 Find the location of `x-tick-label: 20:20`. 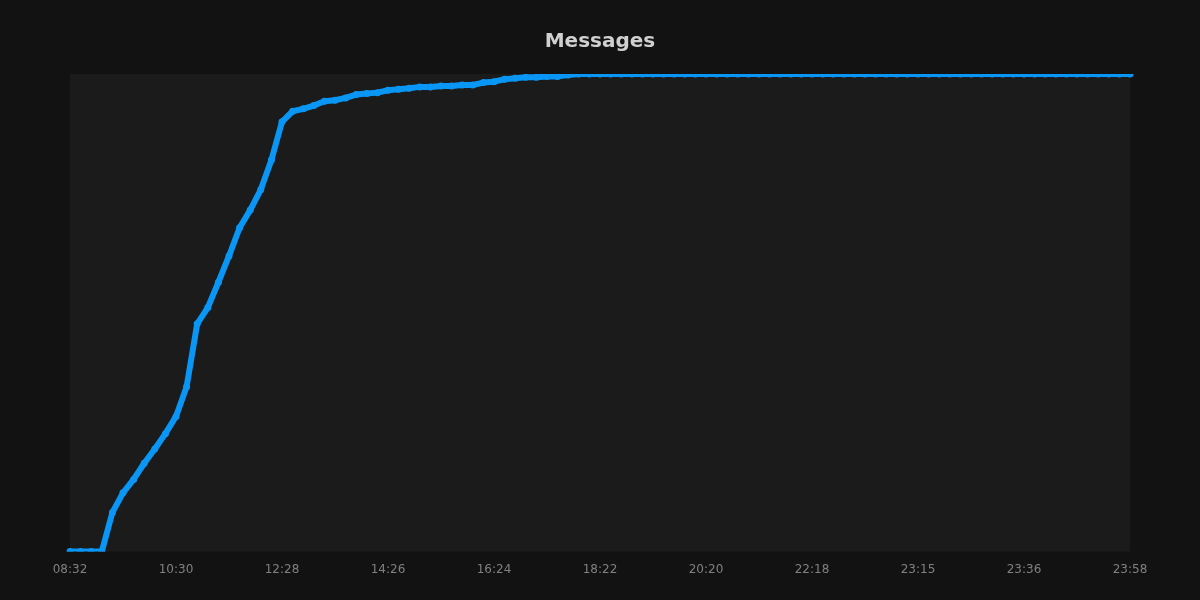

x-tick-label: 20:20 is located at coordinates (706, 568).